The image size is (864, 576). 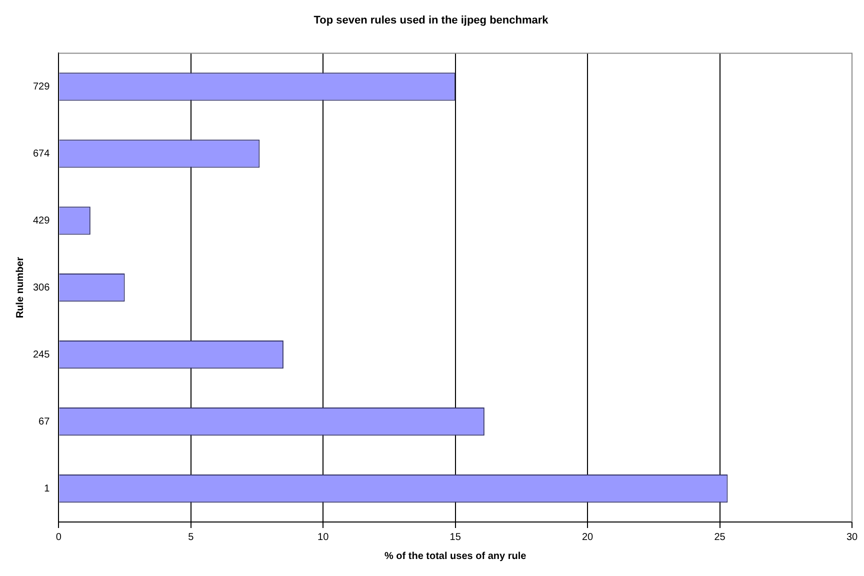 What do you see at coordinates (41, 354) in the screenshot?
I see `y-tick-label: 245` at bounding box center [41, 354].